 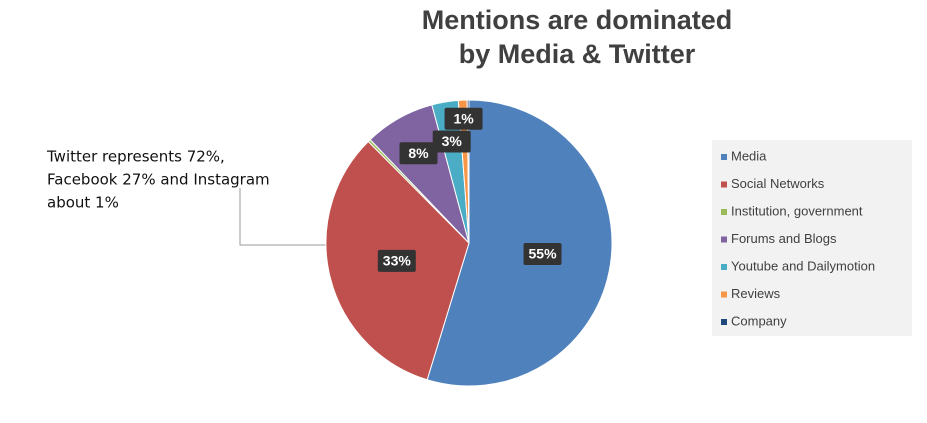 I want to click on legend-label: Media, so click(x=749, y=155).